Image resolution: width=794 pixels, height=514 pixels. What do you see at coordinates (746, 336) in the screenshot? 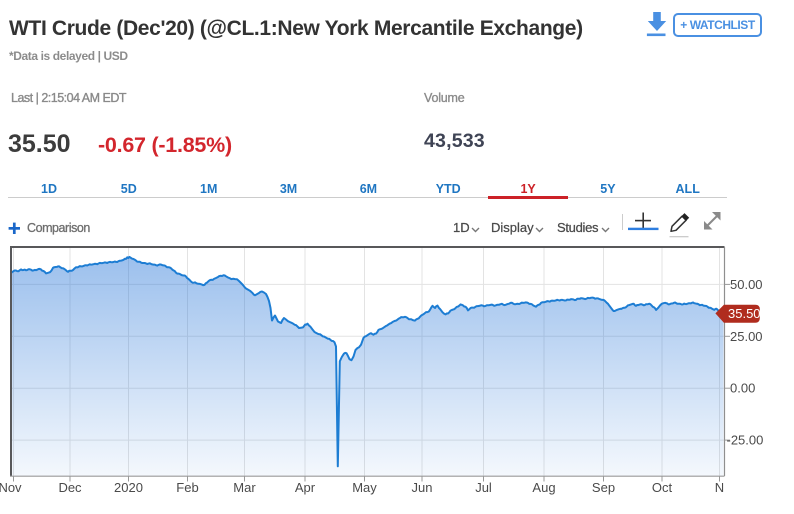
I see `svg-text: 25.00` at bounding box center [746, 336].